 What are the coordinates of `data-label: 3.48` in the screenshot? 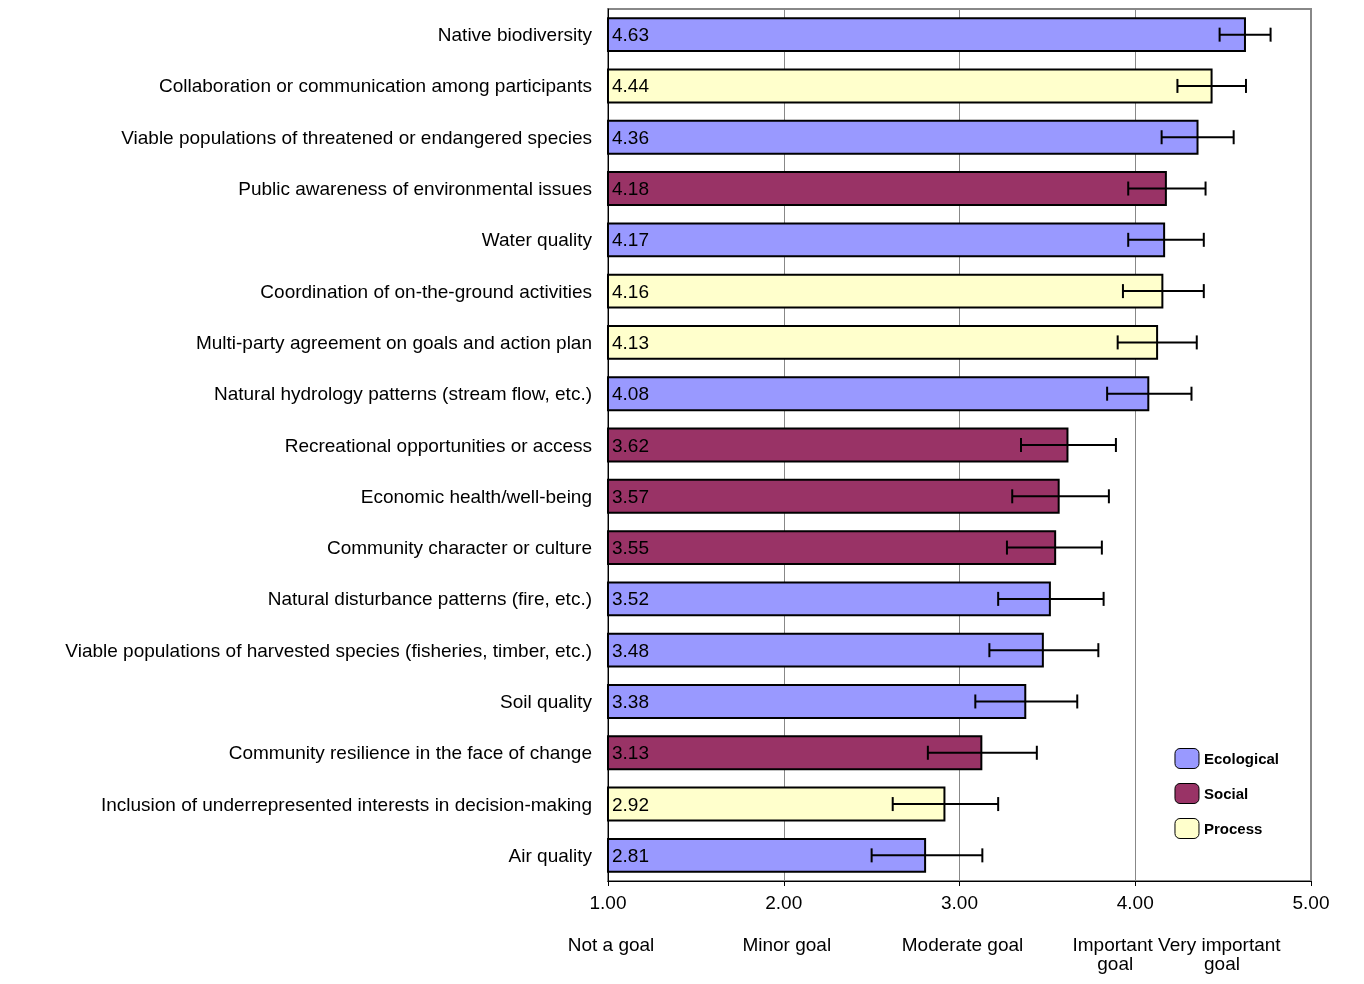 It's located at (630, 650).